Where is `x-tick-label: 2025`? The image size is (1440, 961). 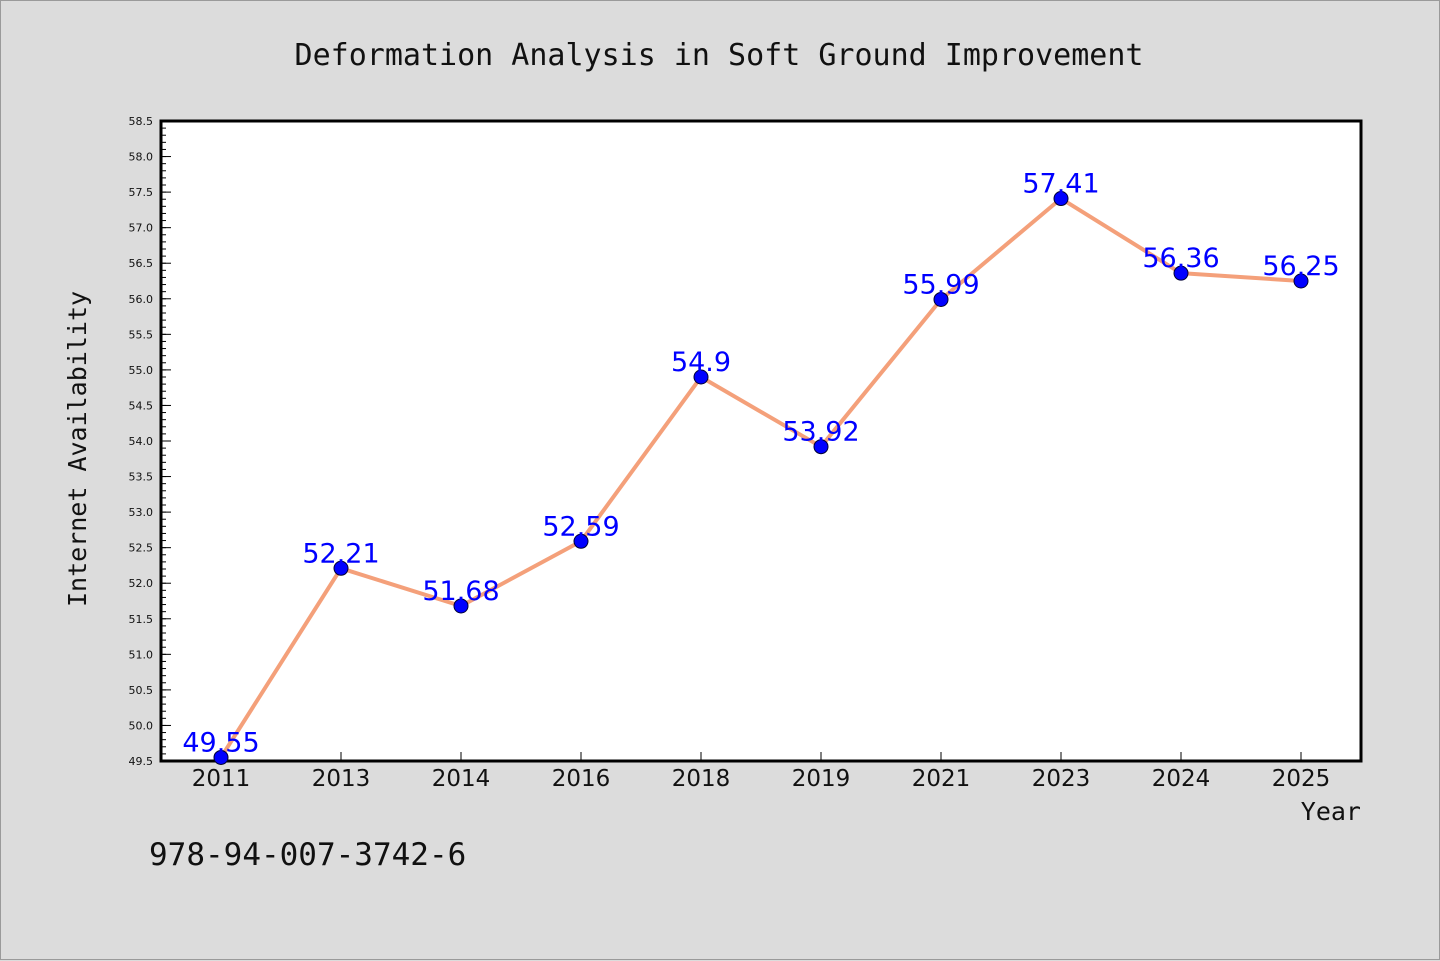
x-tick-label: 2025 is located at coordinates (1301, 779).